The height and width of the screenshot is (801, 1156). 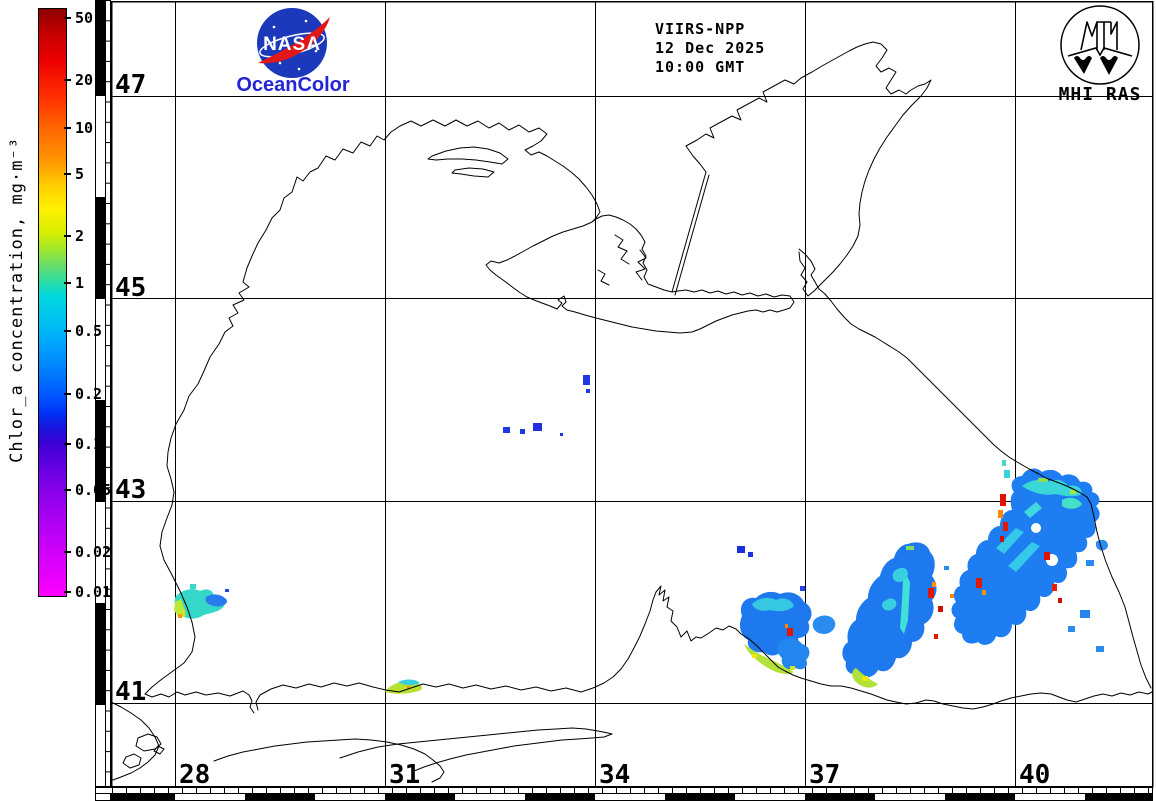 I want to click on latitude-label: 43, so click(x=131, y=490).